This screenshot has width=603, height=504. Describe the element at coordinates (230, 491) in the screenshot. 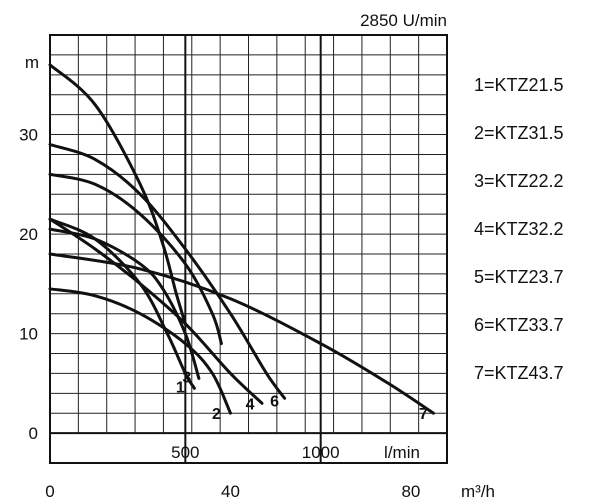

I see `x-tick-label-m3h: 40` at that location.